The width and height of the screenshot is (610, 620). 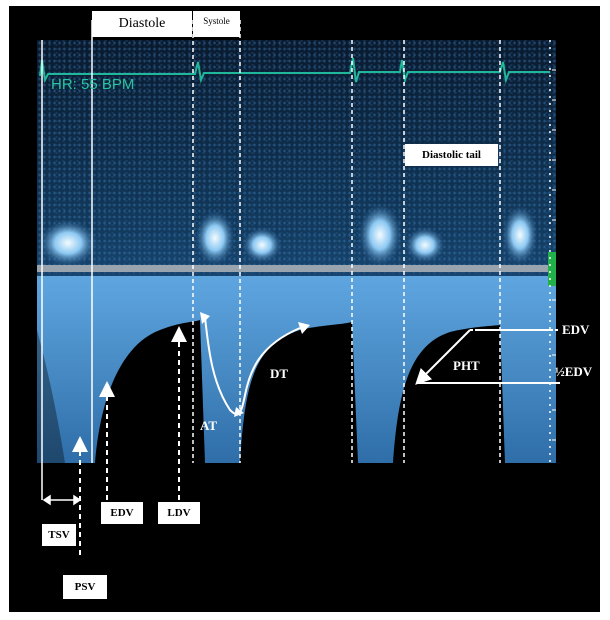 I want to click on diastole-label: Diastole, so click(x=142, y=24).